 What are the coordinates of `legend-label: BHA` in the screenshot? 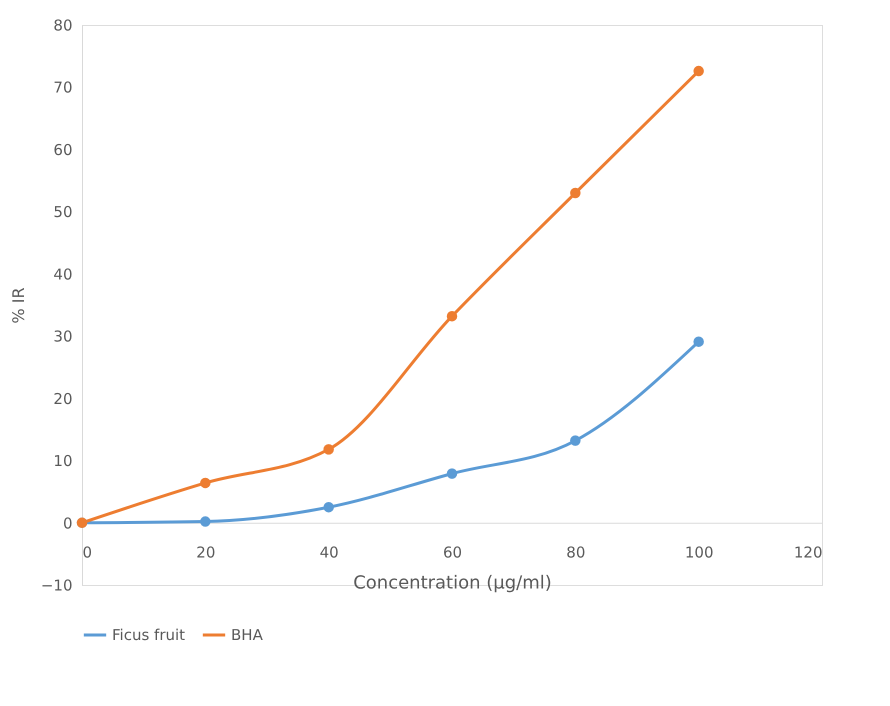 It's located at (247, 635).